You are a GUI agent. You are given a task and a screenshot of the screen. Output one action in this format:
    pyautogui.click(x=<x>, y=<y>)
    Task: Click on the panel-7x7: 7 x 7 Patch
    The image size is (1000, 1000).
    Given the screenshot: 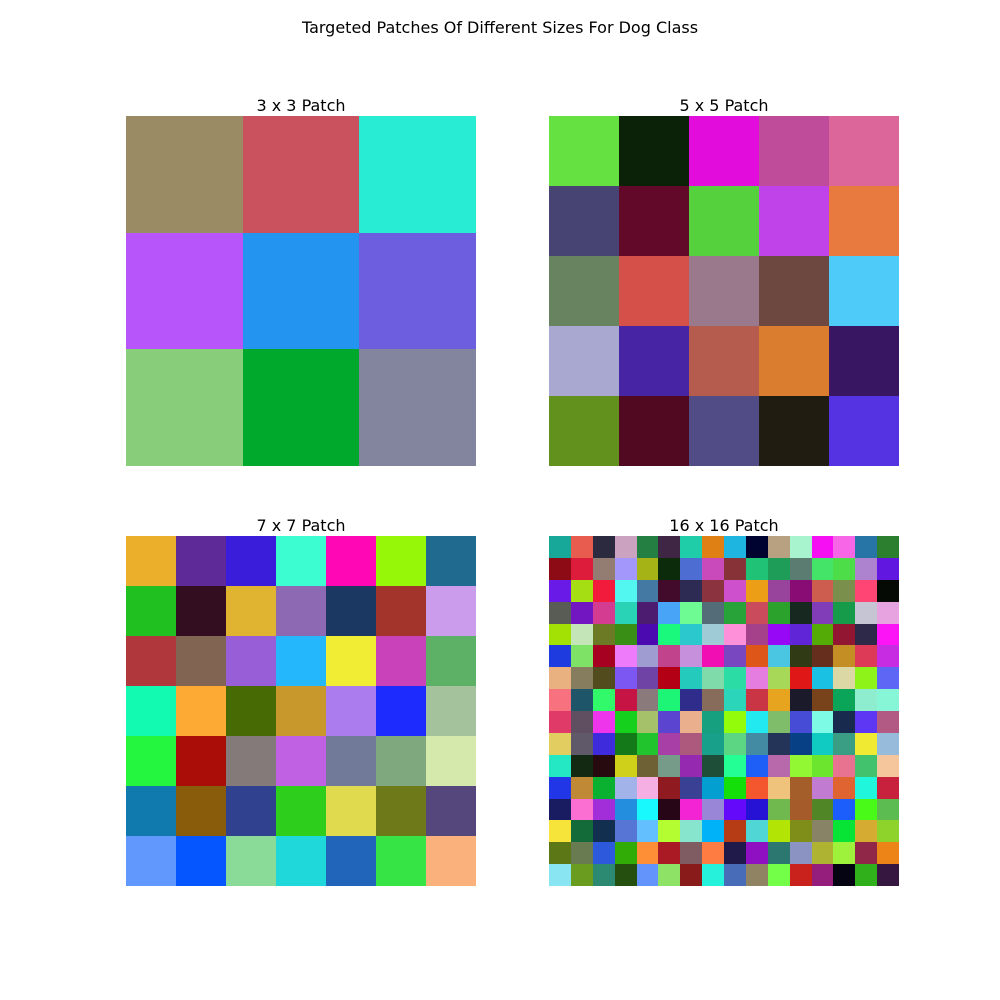 What is the action you would take?
    pyautogui.click(x=301, y=701)
    